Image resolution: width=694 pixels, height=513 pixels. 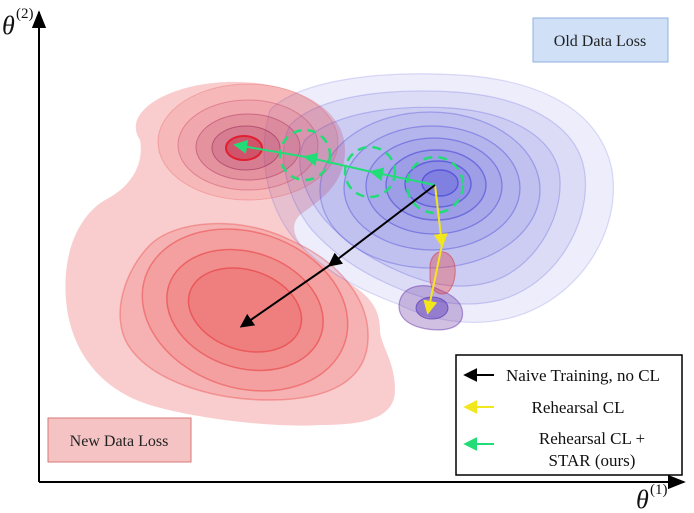 What do you see at coordinates (435, 249) in the screenshot?
I see `yellow-trajectory` at bounding box center [435, 249].